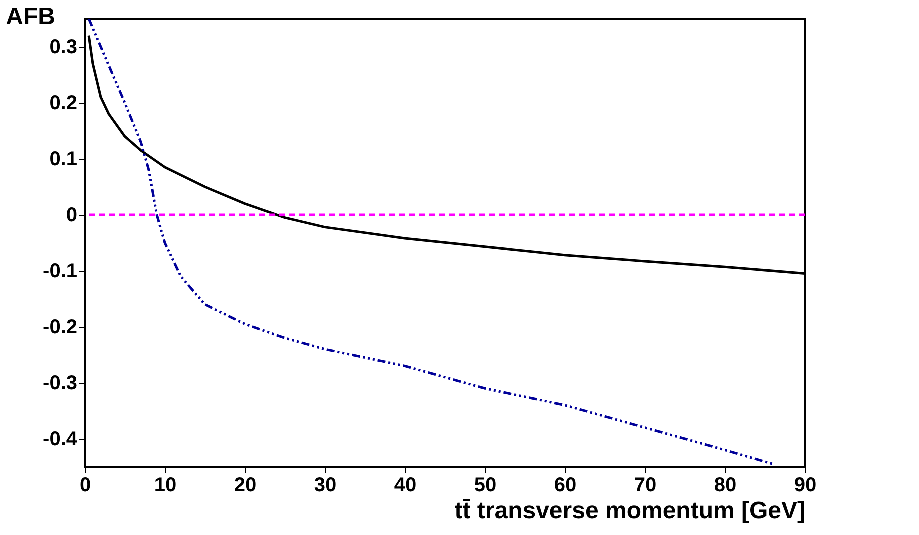  Describe the element at coordinates (805, 485) in the screenshot. I see `x-tick-label: 90` at that location.